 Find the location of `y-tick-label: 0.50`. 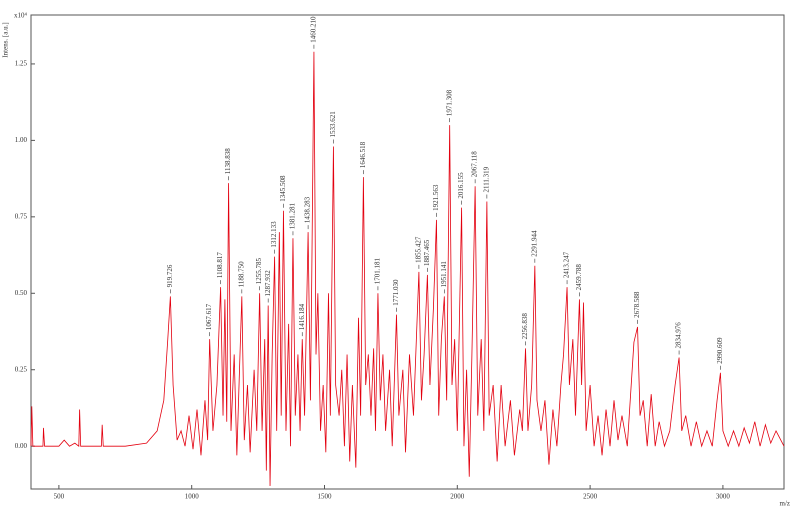

y-tick-label: 0.50 is located at coordinates (21, 293).